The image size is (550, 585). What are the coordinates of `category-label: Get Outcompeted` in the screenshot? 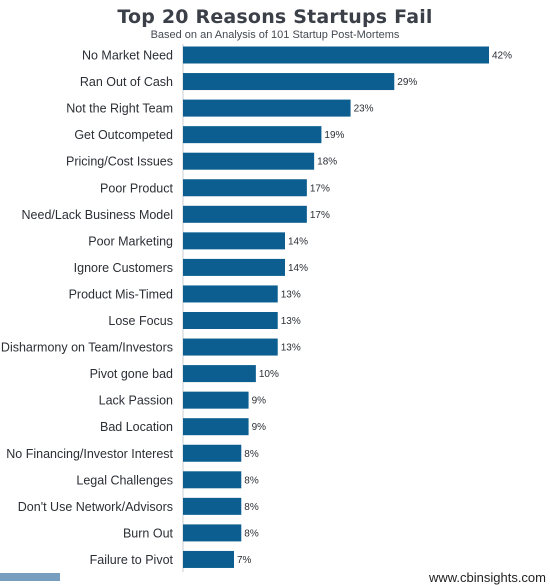 It's located at (123, 135).